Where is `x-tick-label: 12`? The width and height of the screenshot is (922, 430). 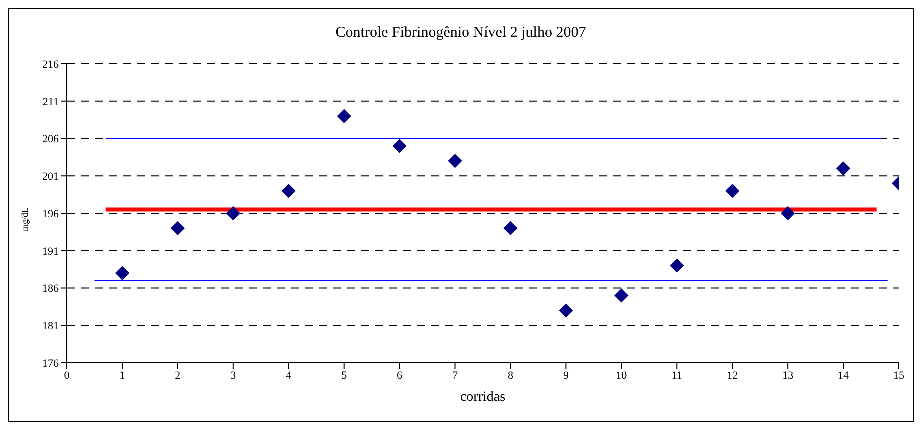
x-tick-label: 12 is located at coordinates (732, 376).